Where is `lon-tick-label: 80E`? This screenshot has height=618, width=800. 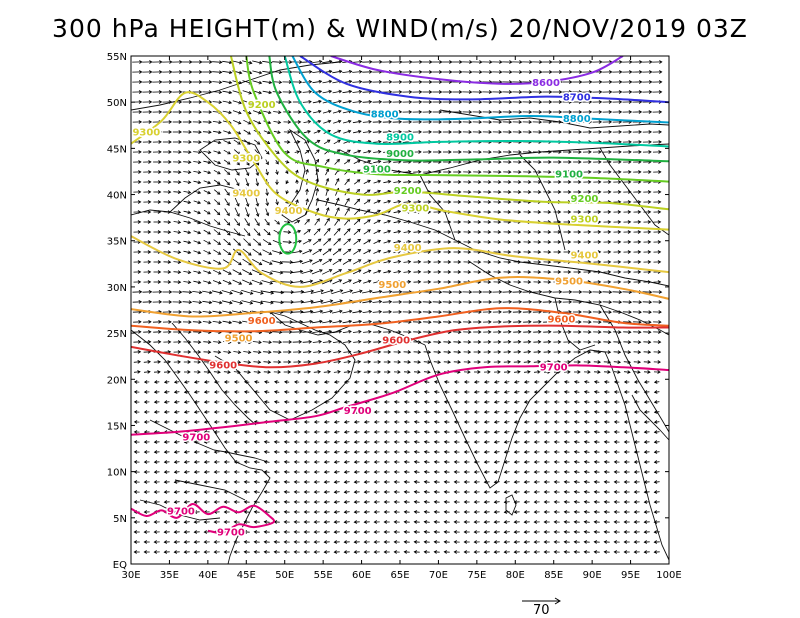 lon-tick-label: 80E is located at coordinates (515, 575).